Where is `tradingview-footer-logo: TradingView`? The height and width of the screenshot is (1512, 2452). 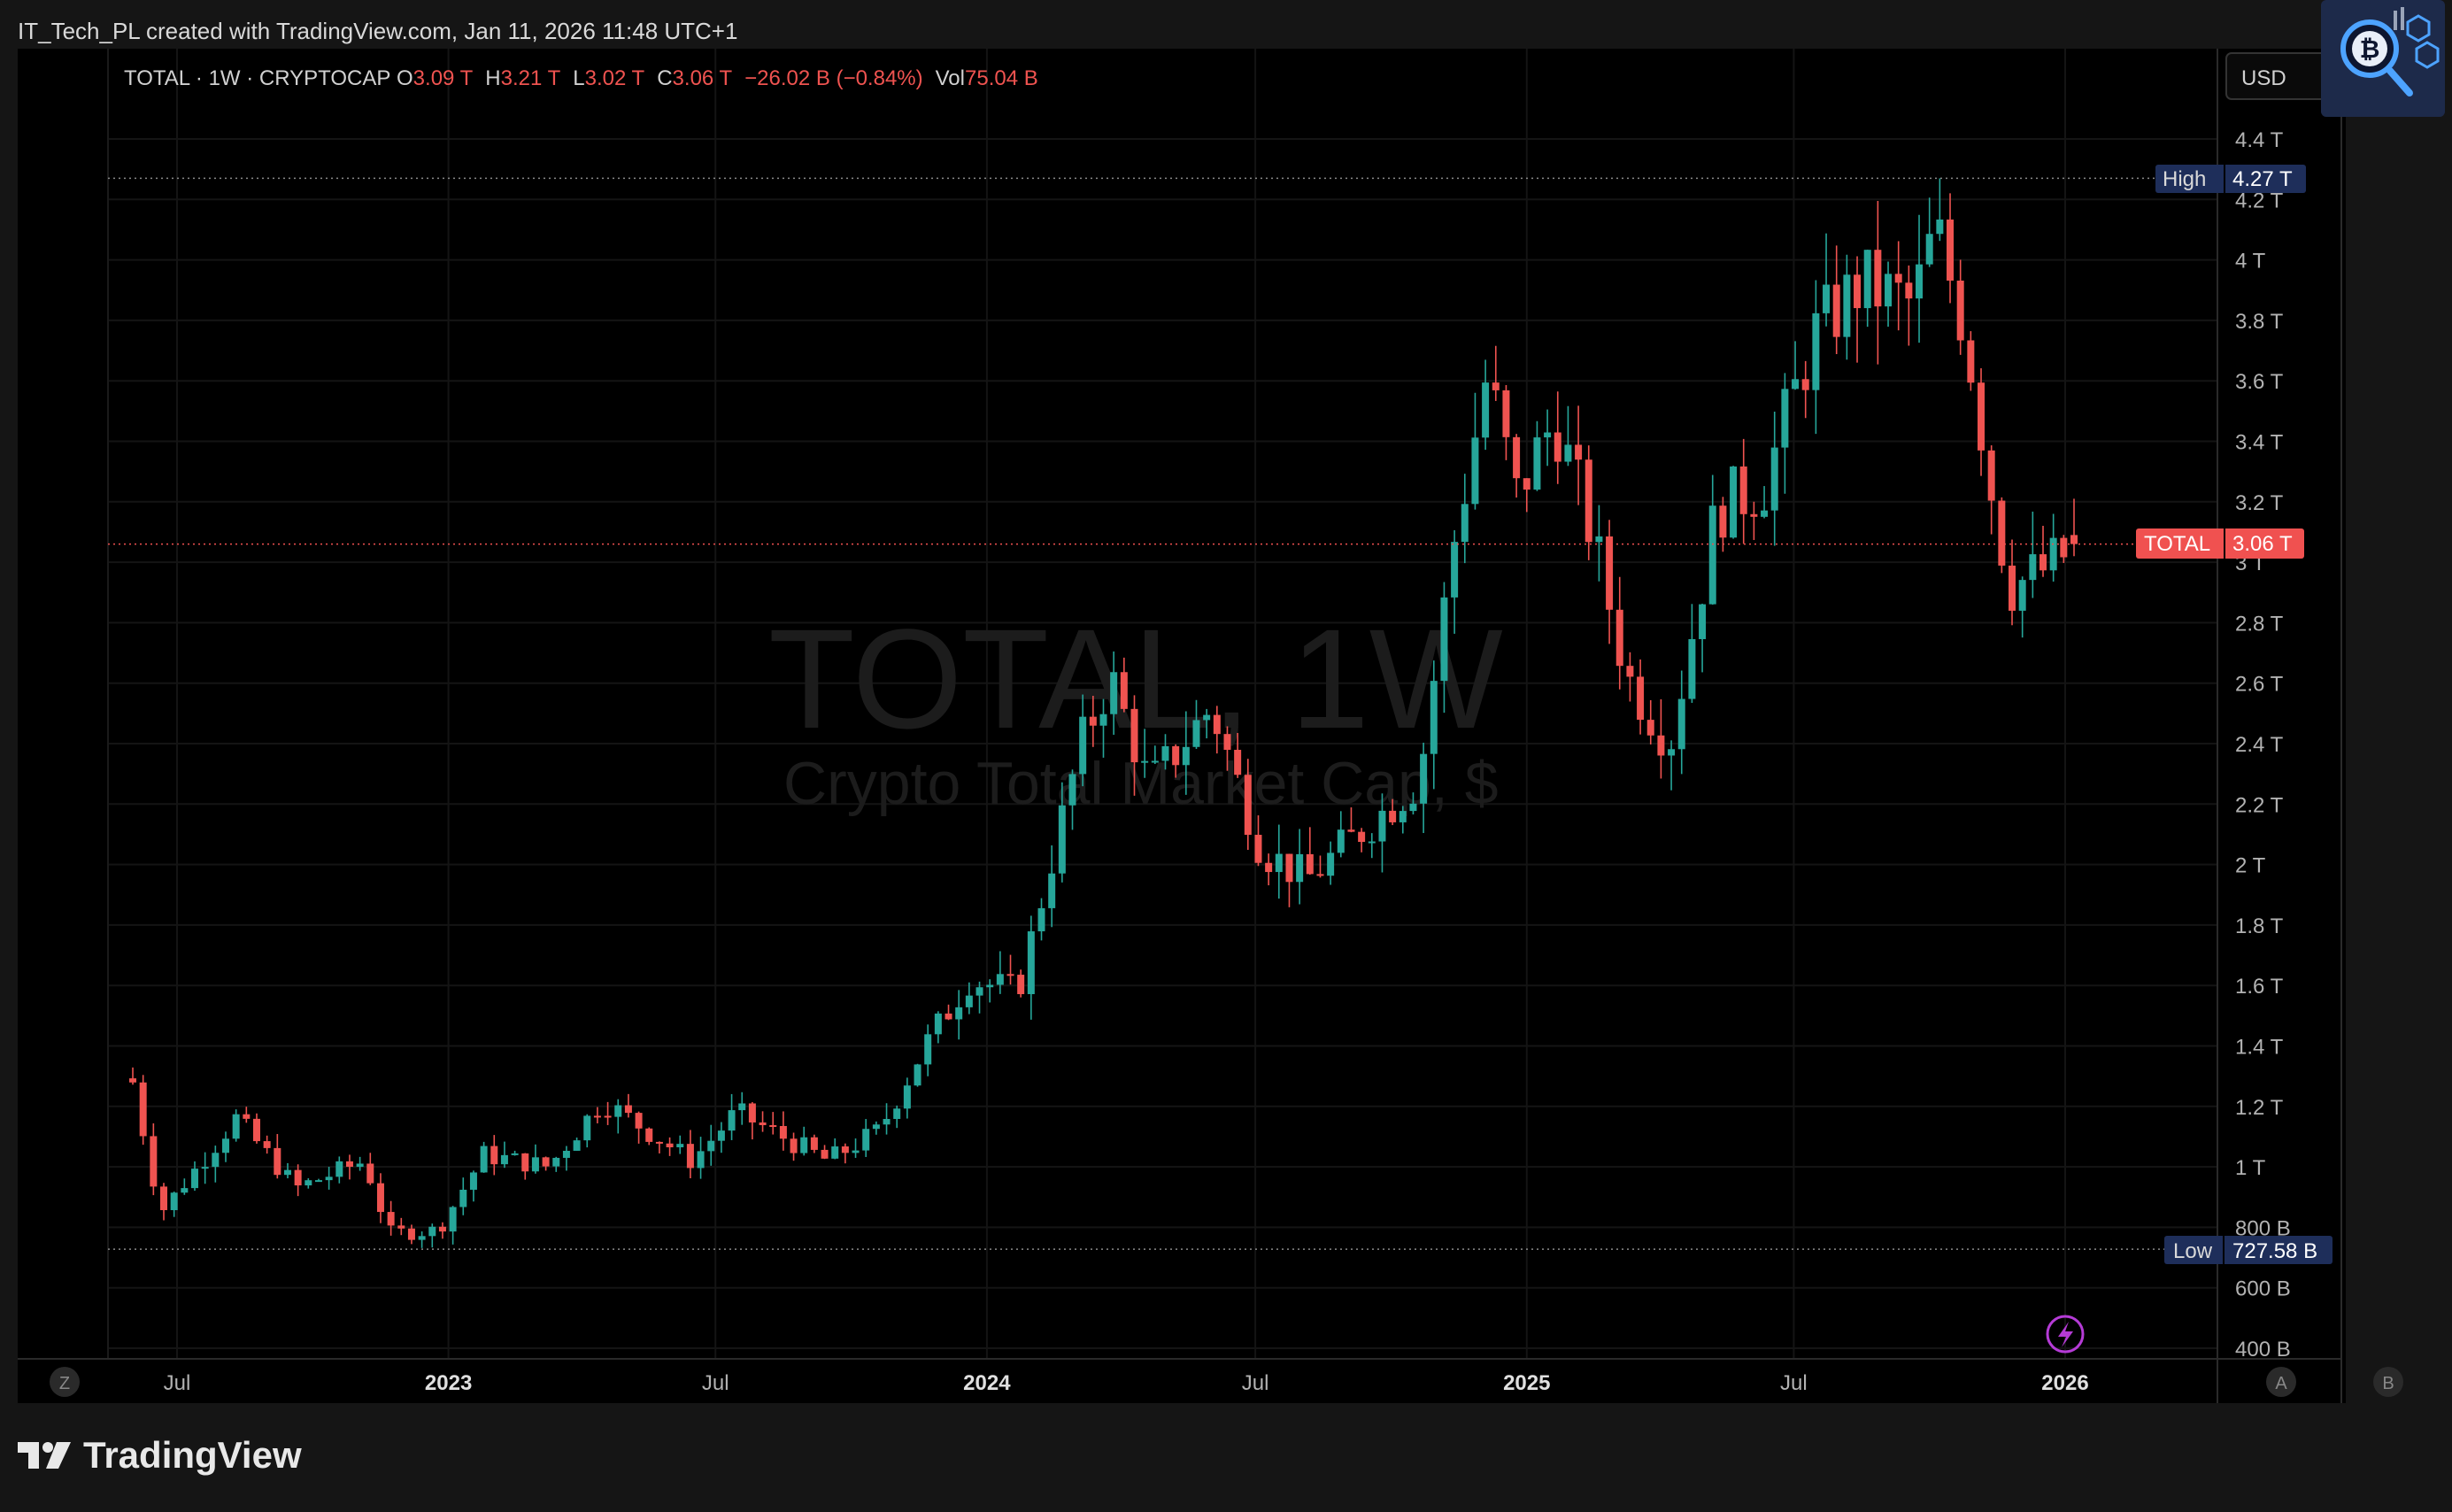 tradingview-footer-logo: TradingView is located at coordinates (160, 1455).